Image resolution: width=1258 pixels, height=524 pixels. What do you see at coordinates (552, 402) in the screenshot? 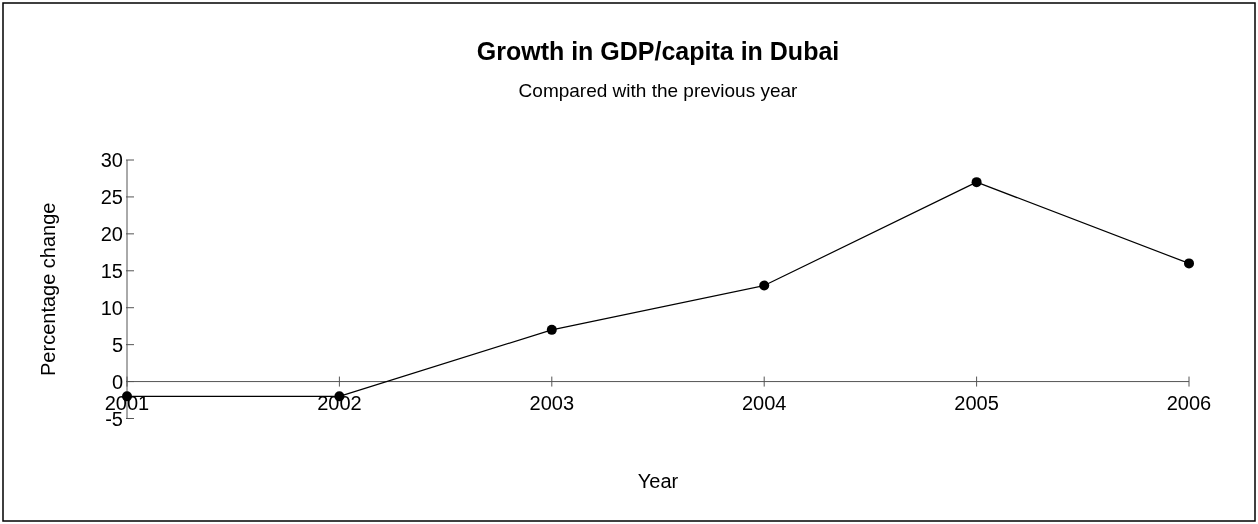
I see `x-tick-label: 2003` at bounding box center [552, 402].